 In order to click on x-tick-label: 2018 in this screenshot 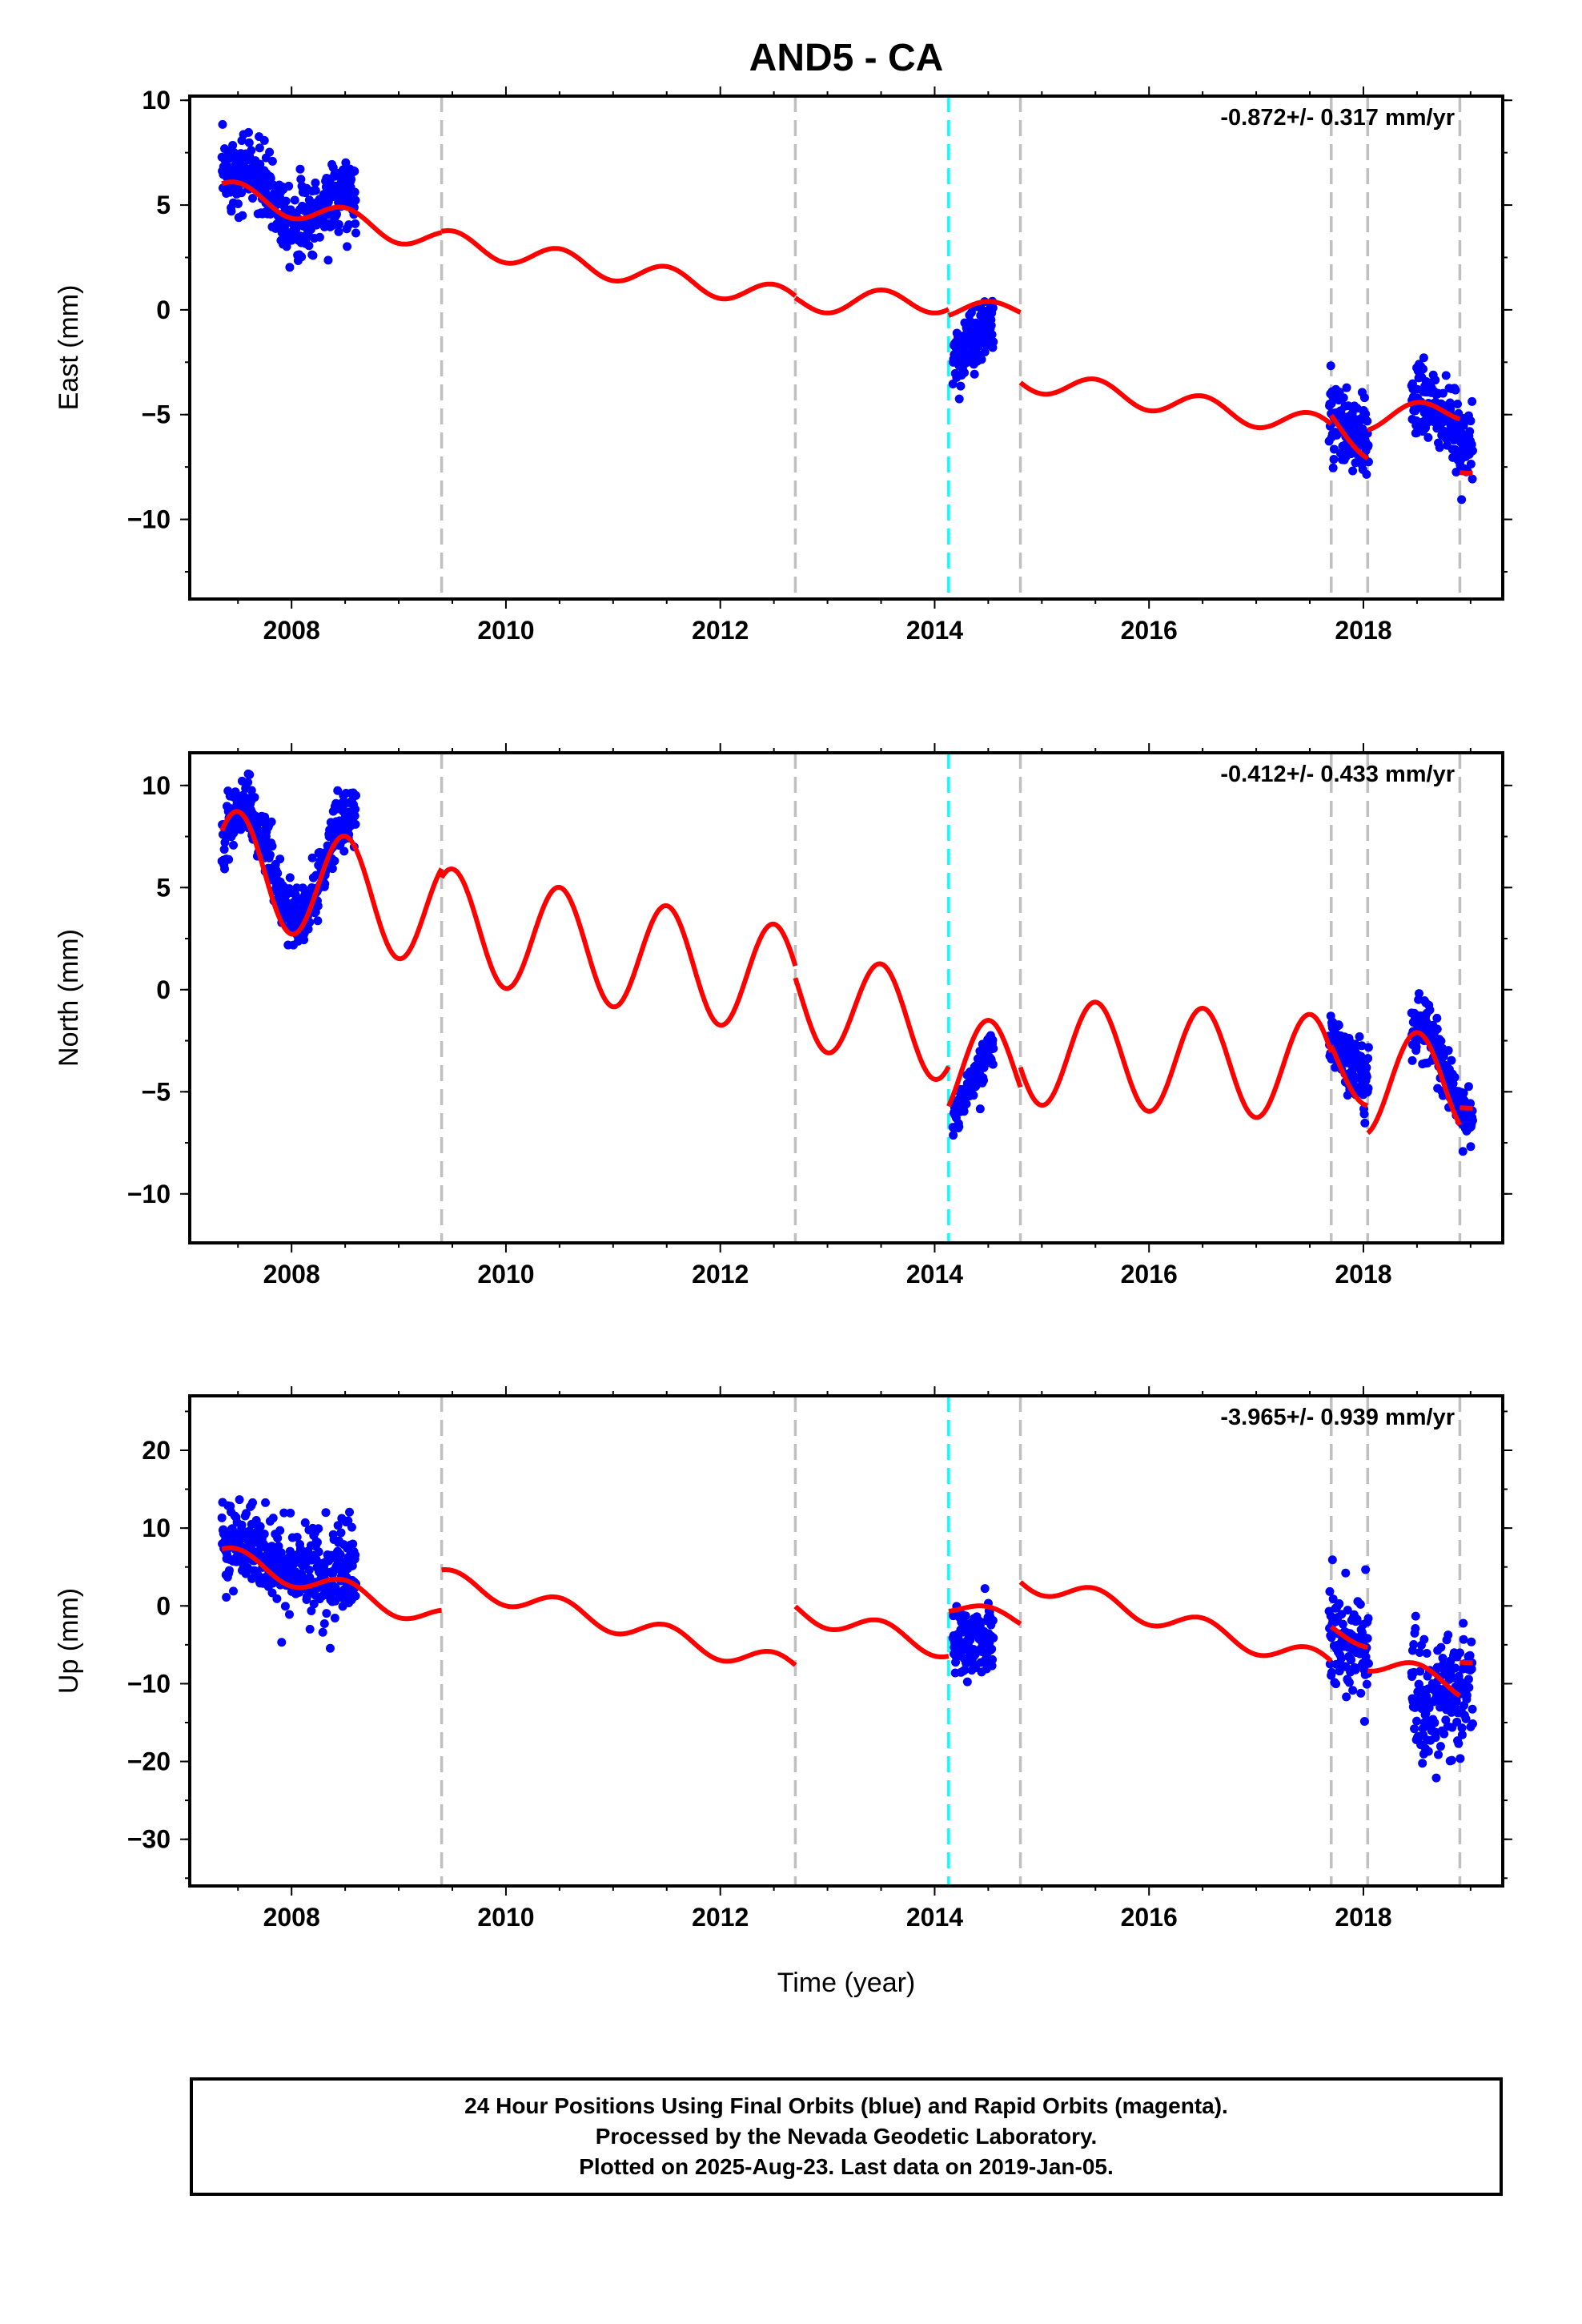, I will do `click(1363, 1274)`.